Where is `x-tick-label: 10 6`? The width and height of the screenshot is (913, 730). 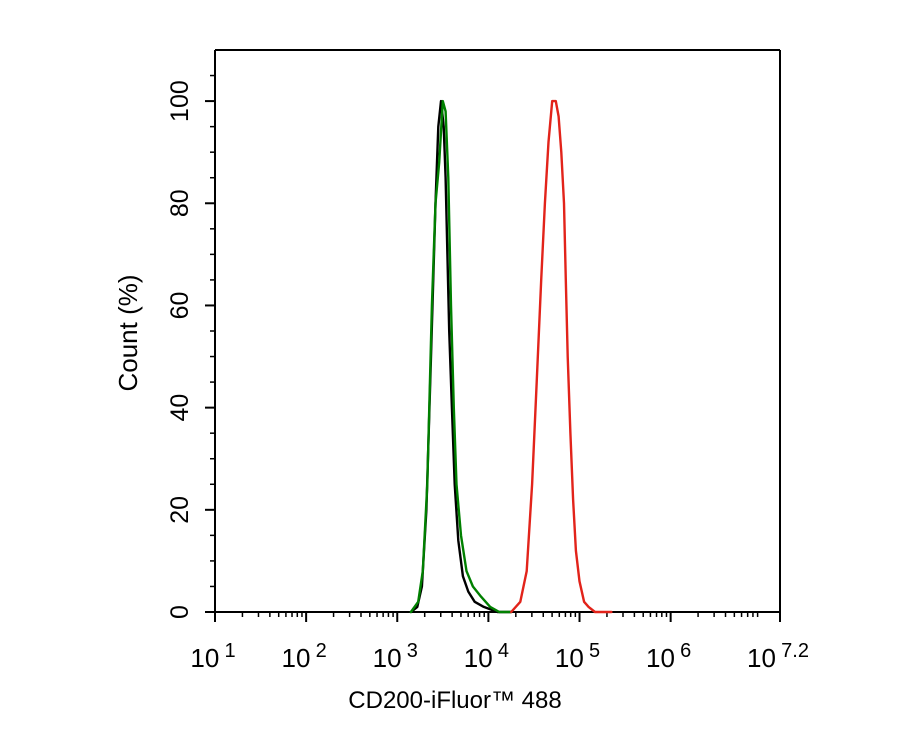 x-tick-label: 10 6 is located at coordinates (668, 656).